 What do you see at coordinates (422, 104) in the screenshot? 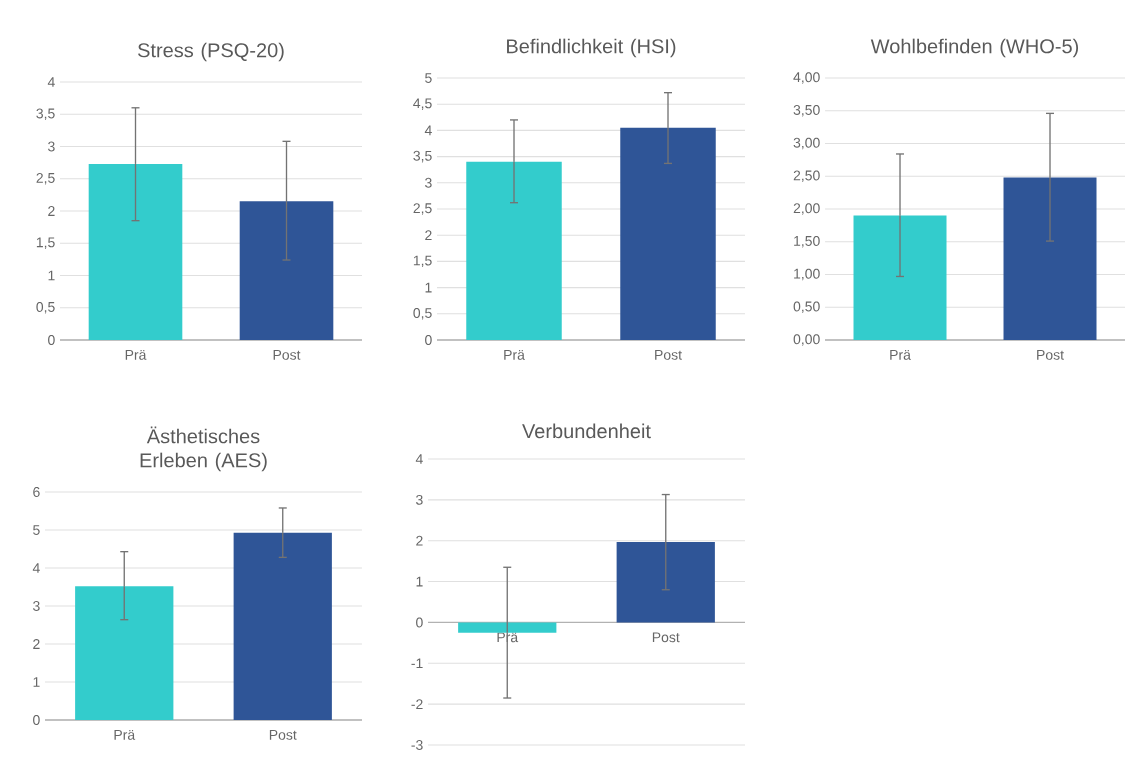
I see `y-tick-label: 4,5` at bounding box center [422, 104].